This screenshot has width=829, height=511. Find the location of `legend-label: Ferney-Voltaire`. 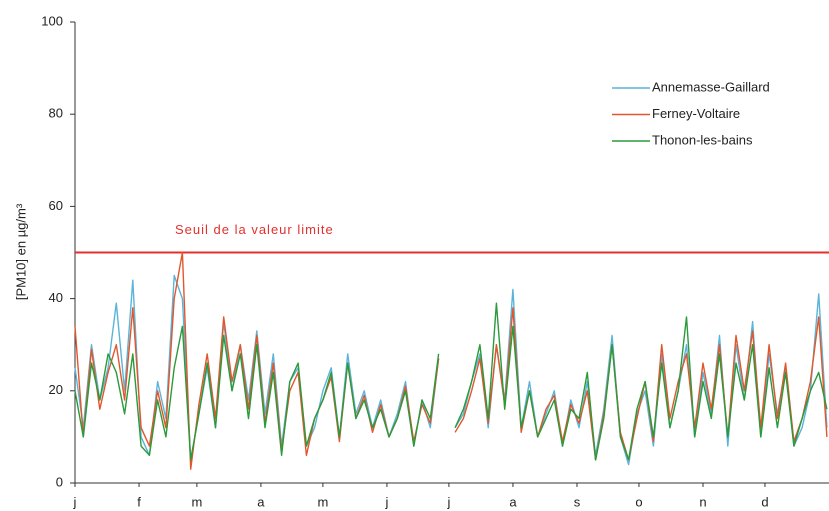

legend-label: Ferney-Voltaire is located at coordinates (696, 113).